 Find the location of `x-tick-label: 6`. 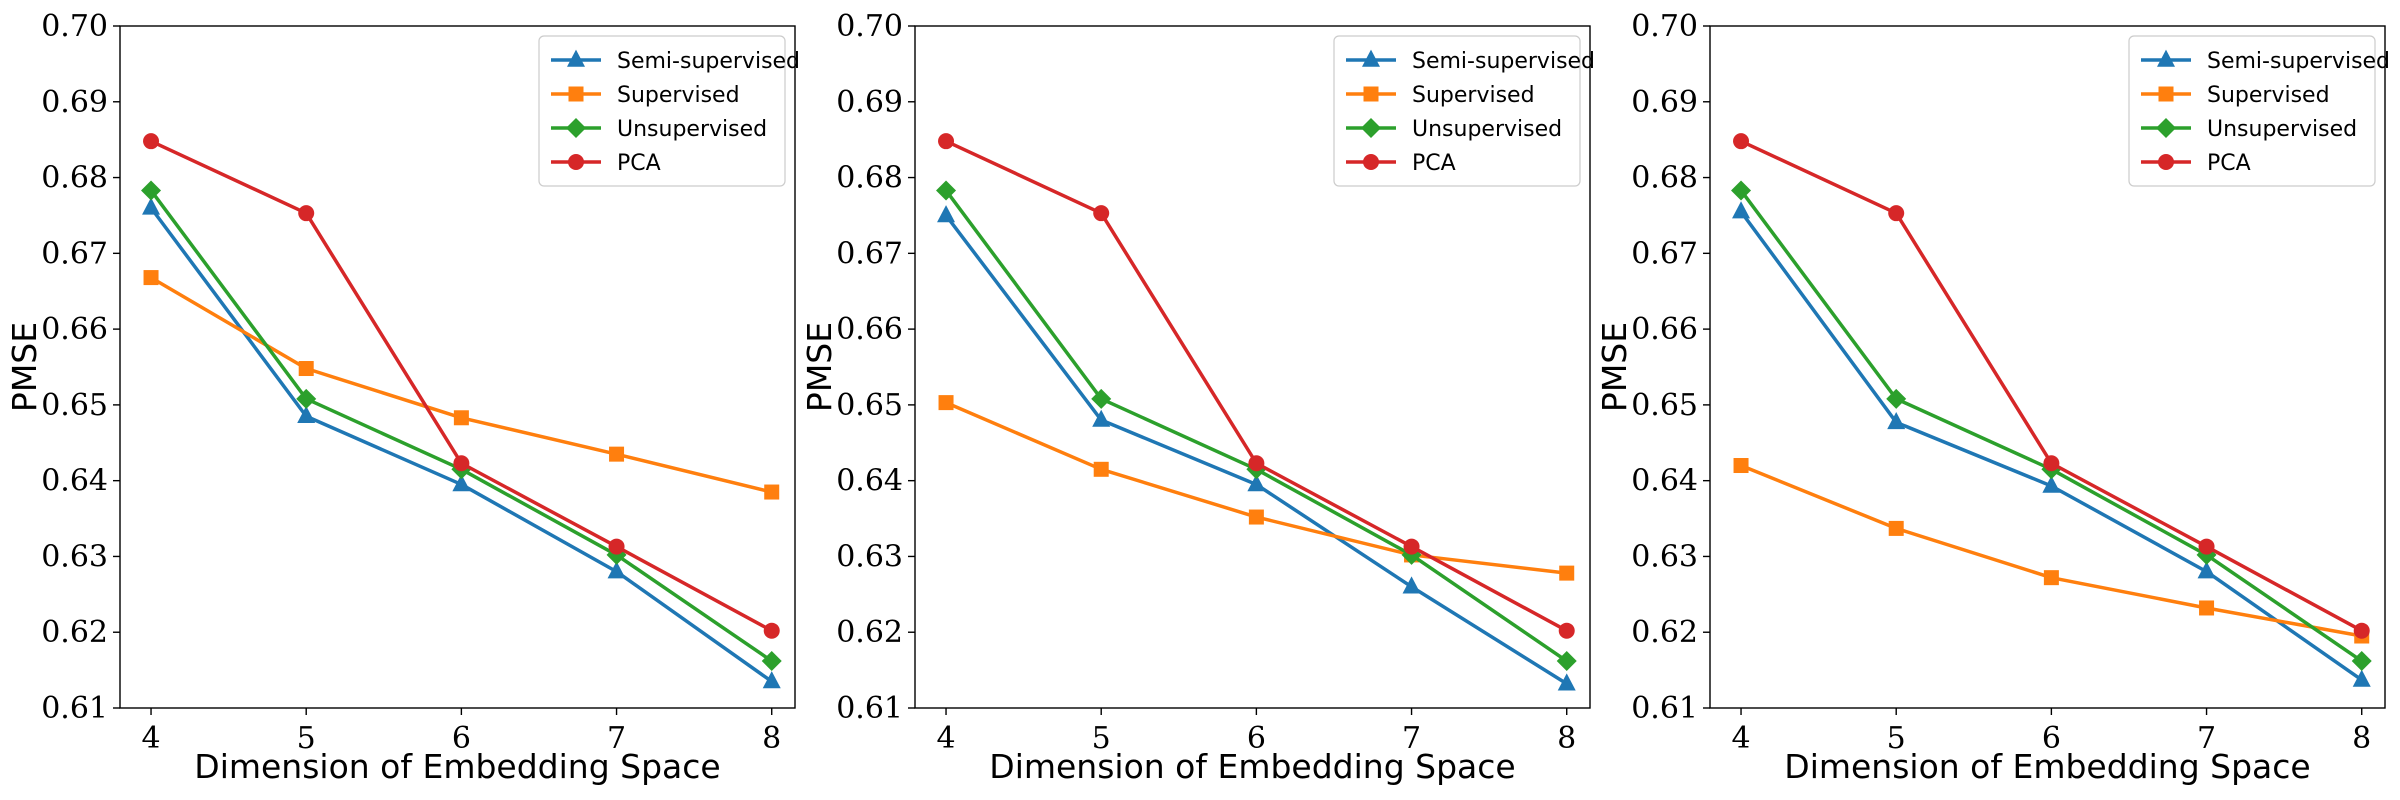

x-tick-label: 6 is located at coordinates (1256, 738).